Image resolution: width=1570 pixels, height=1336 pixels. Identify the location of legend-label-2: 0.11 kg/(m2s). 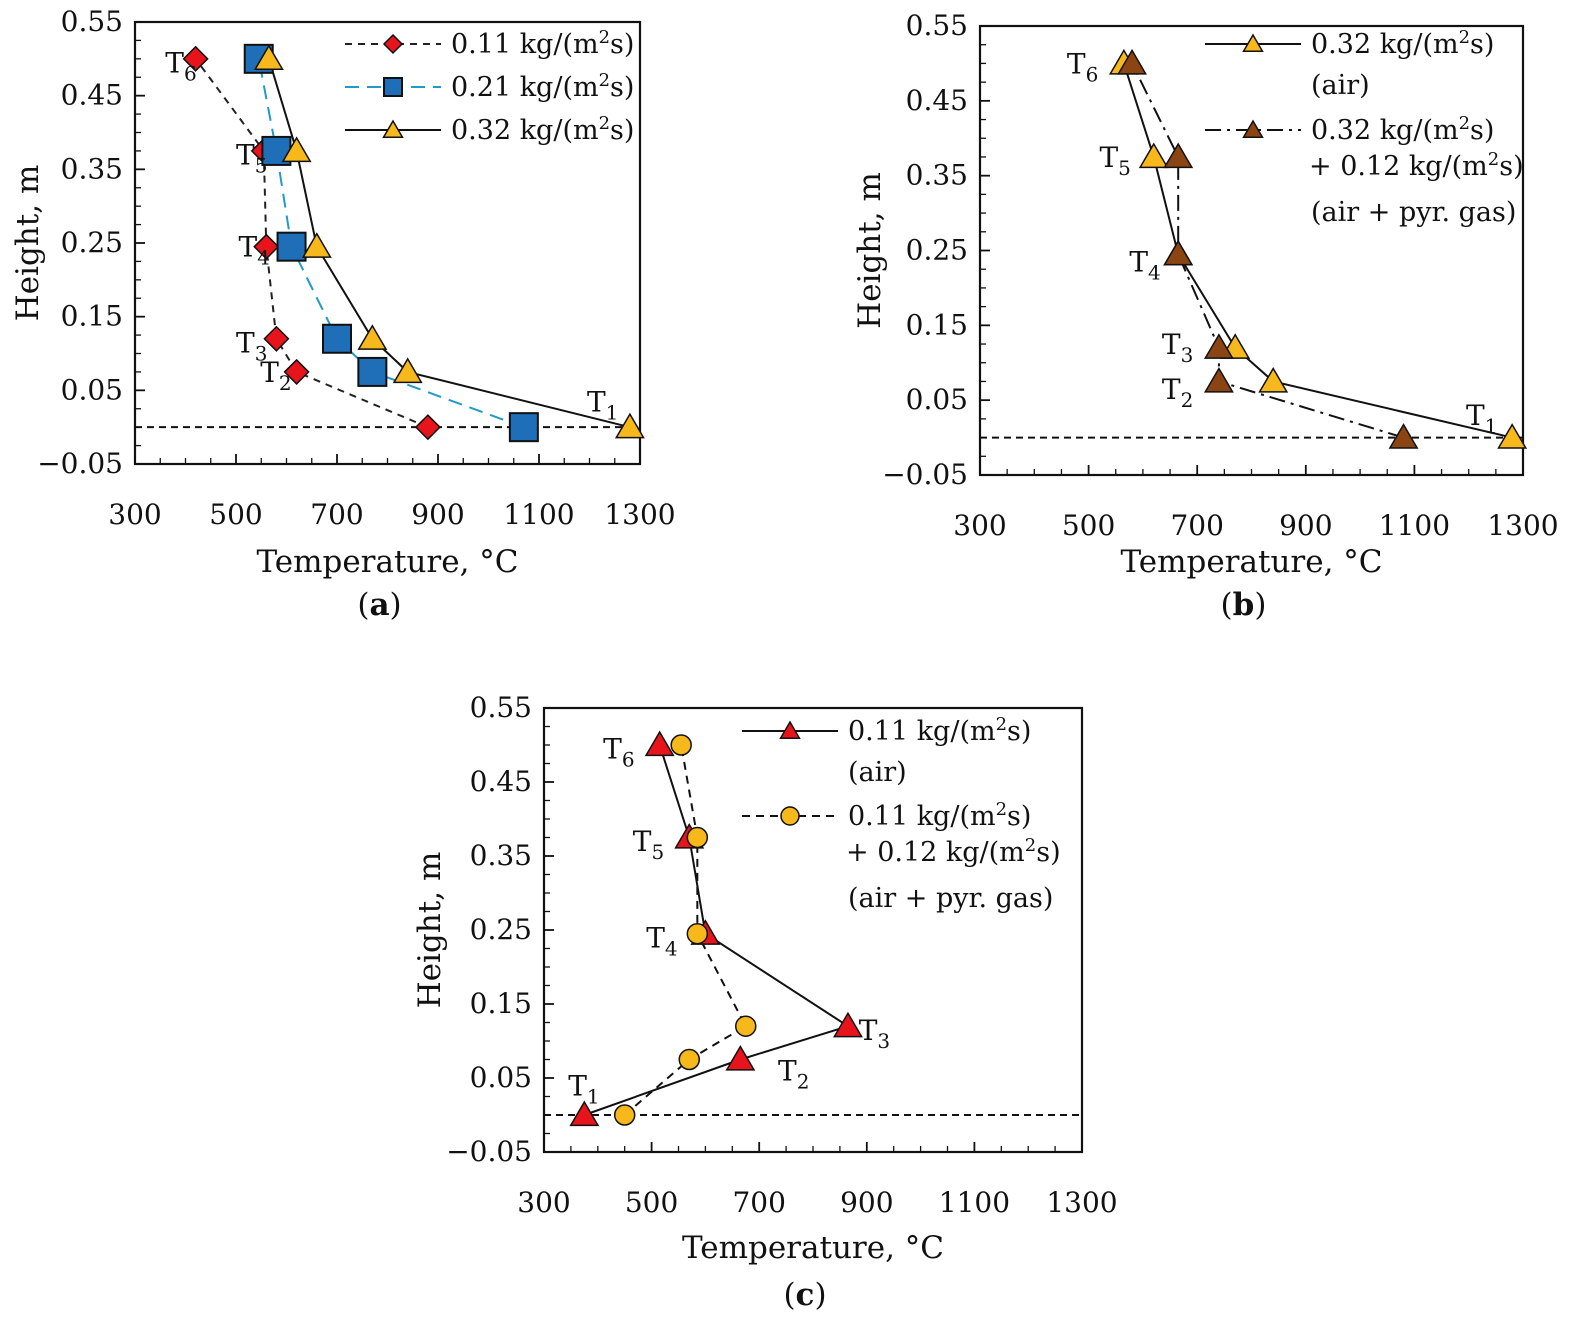
(939, 815).